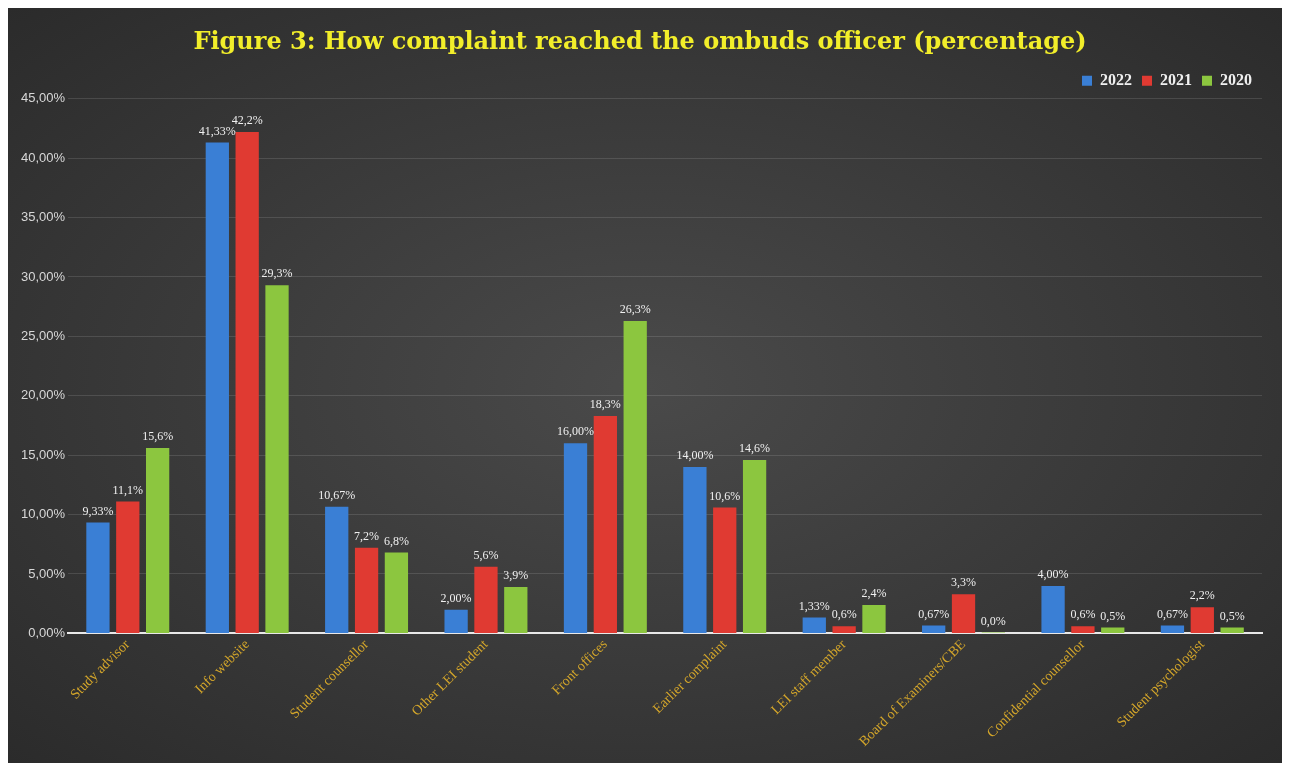 Image resolution: width=1290 pixels, height=771 pixels. Describe the element at coordinates (43, 454) in the screenshot. I see `y-tick-label: 15,00%` at that location.